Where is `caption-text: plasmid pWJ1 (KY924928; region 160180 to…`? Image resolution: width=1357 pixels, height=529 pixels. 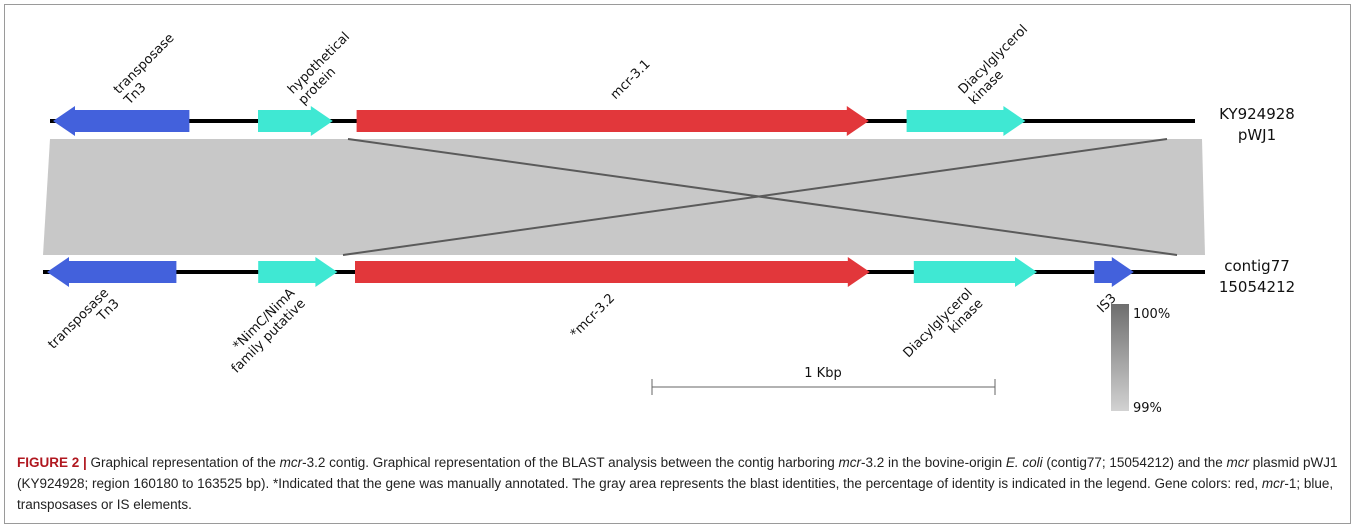 caption-text: plasmid pWJ1 (KY924928; region 160180 to… is located at coordinates (677, 473).